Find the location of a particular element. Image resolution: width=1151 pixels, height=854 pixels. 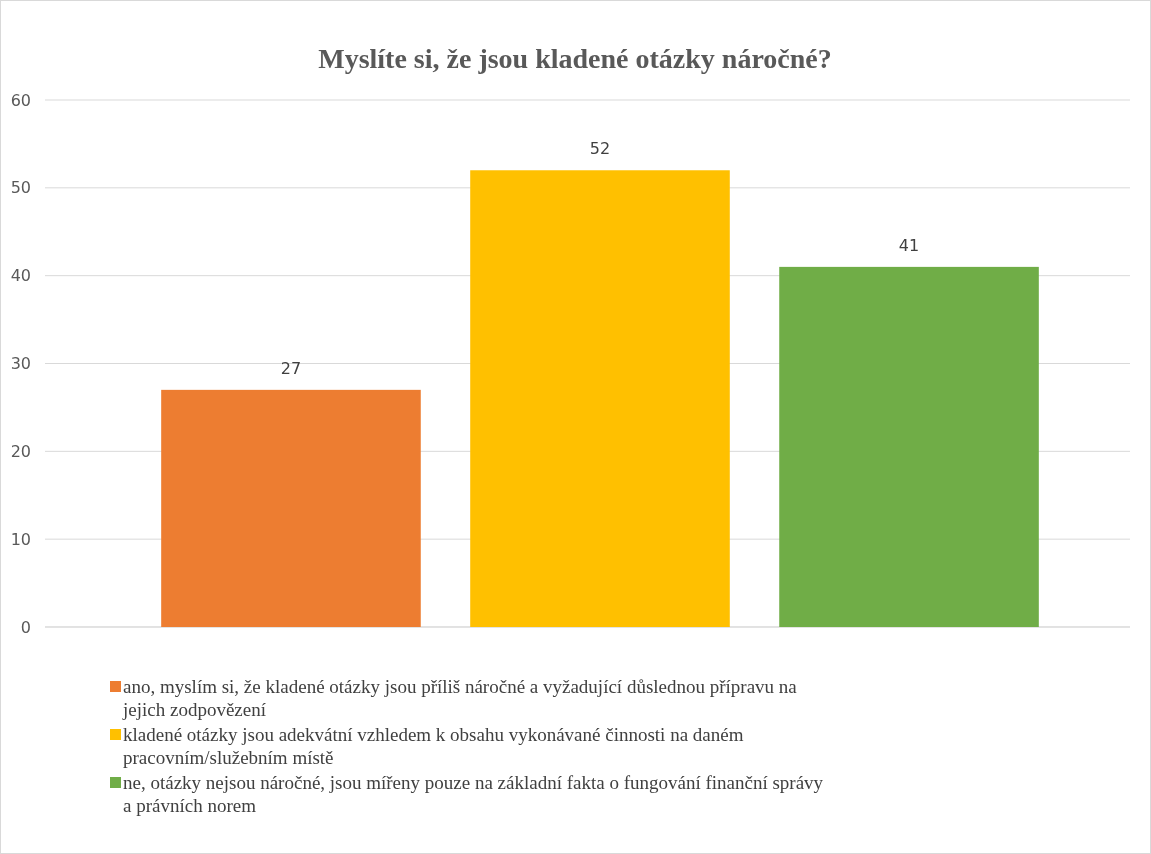

y-tick-label: 30 is located at coordinates (20, 364).